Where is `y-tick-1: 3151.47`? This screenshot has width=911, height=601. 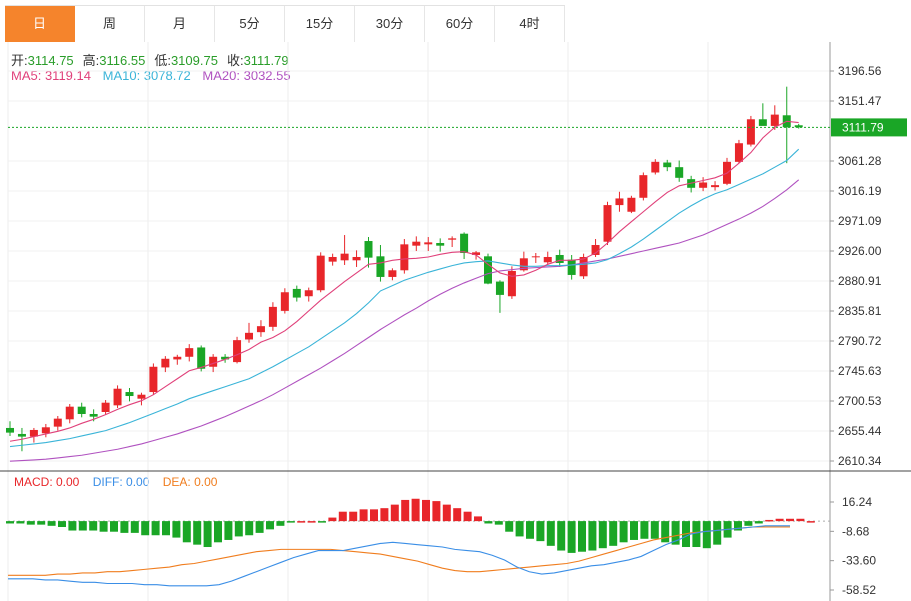
y-tick-1: 3151.47 is located at coordinates (860, 101).